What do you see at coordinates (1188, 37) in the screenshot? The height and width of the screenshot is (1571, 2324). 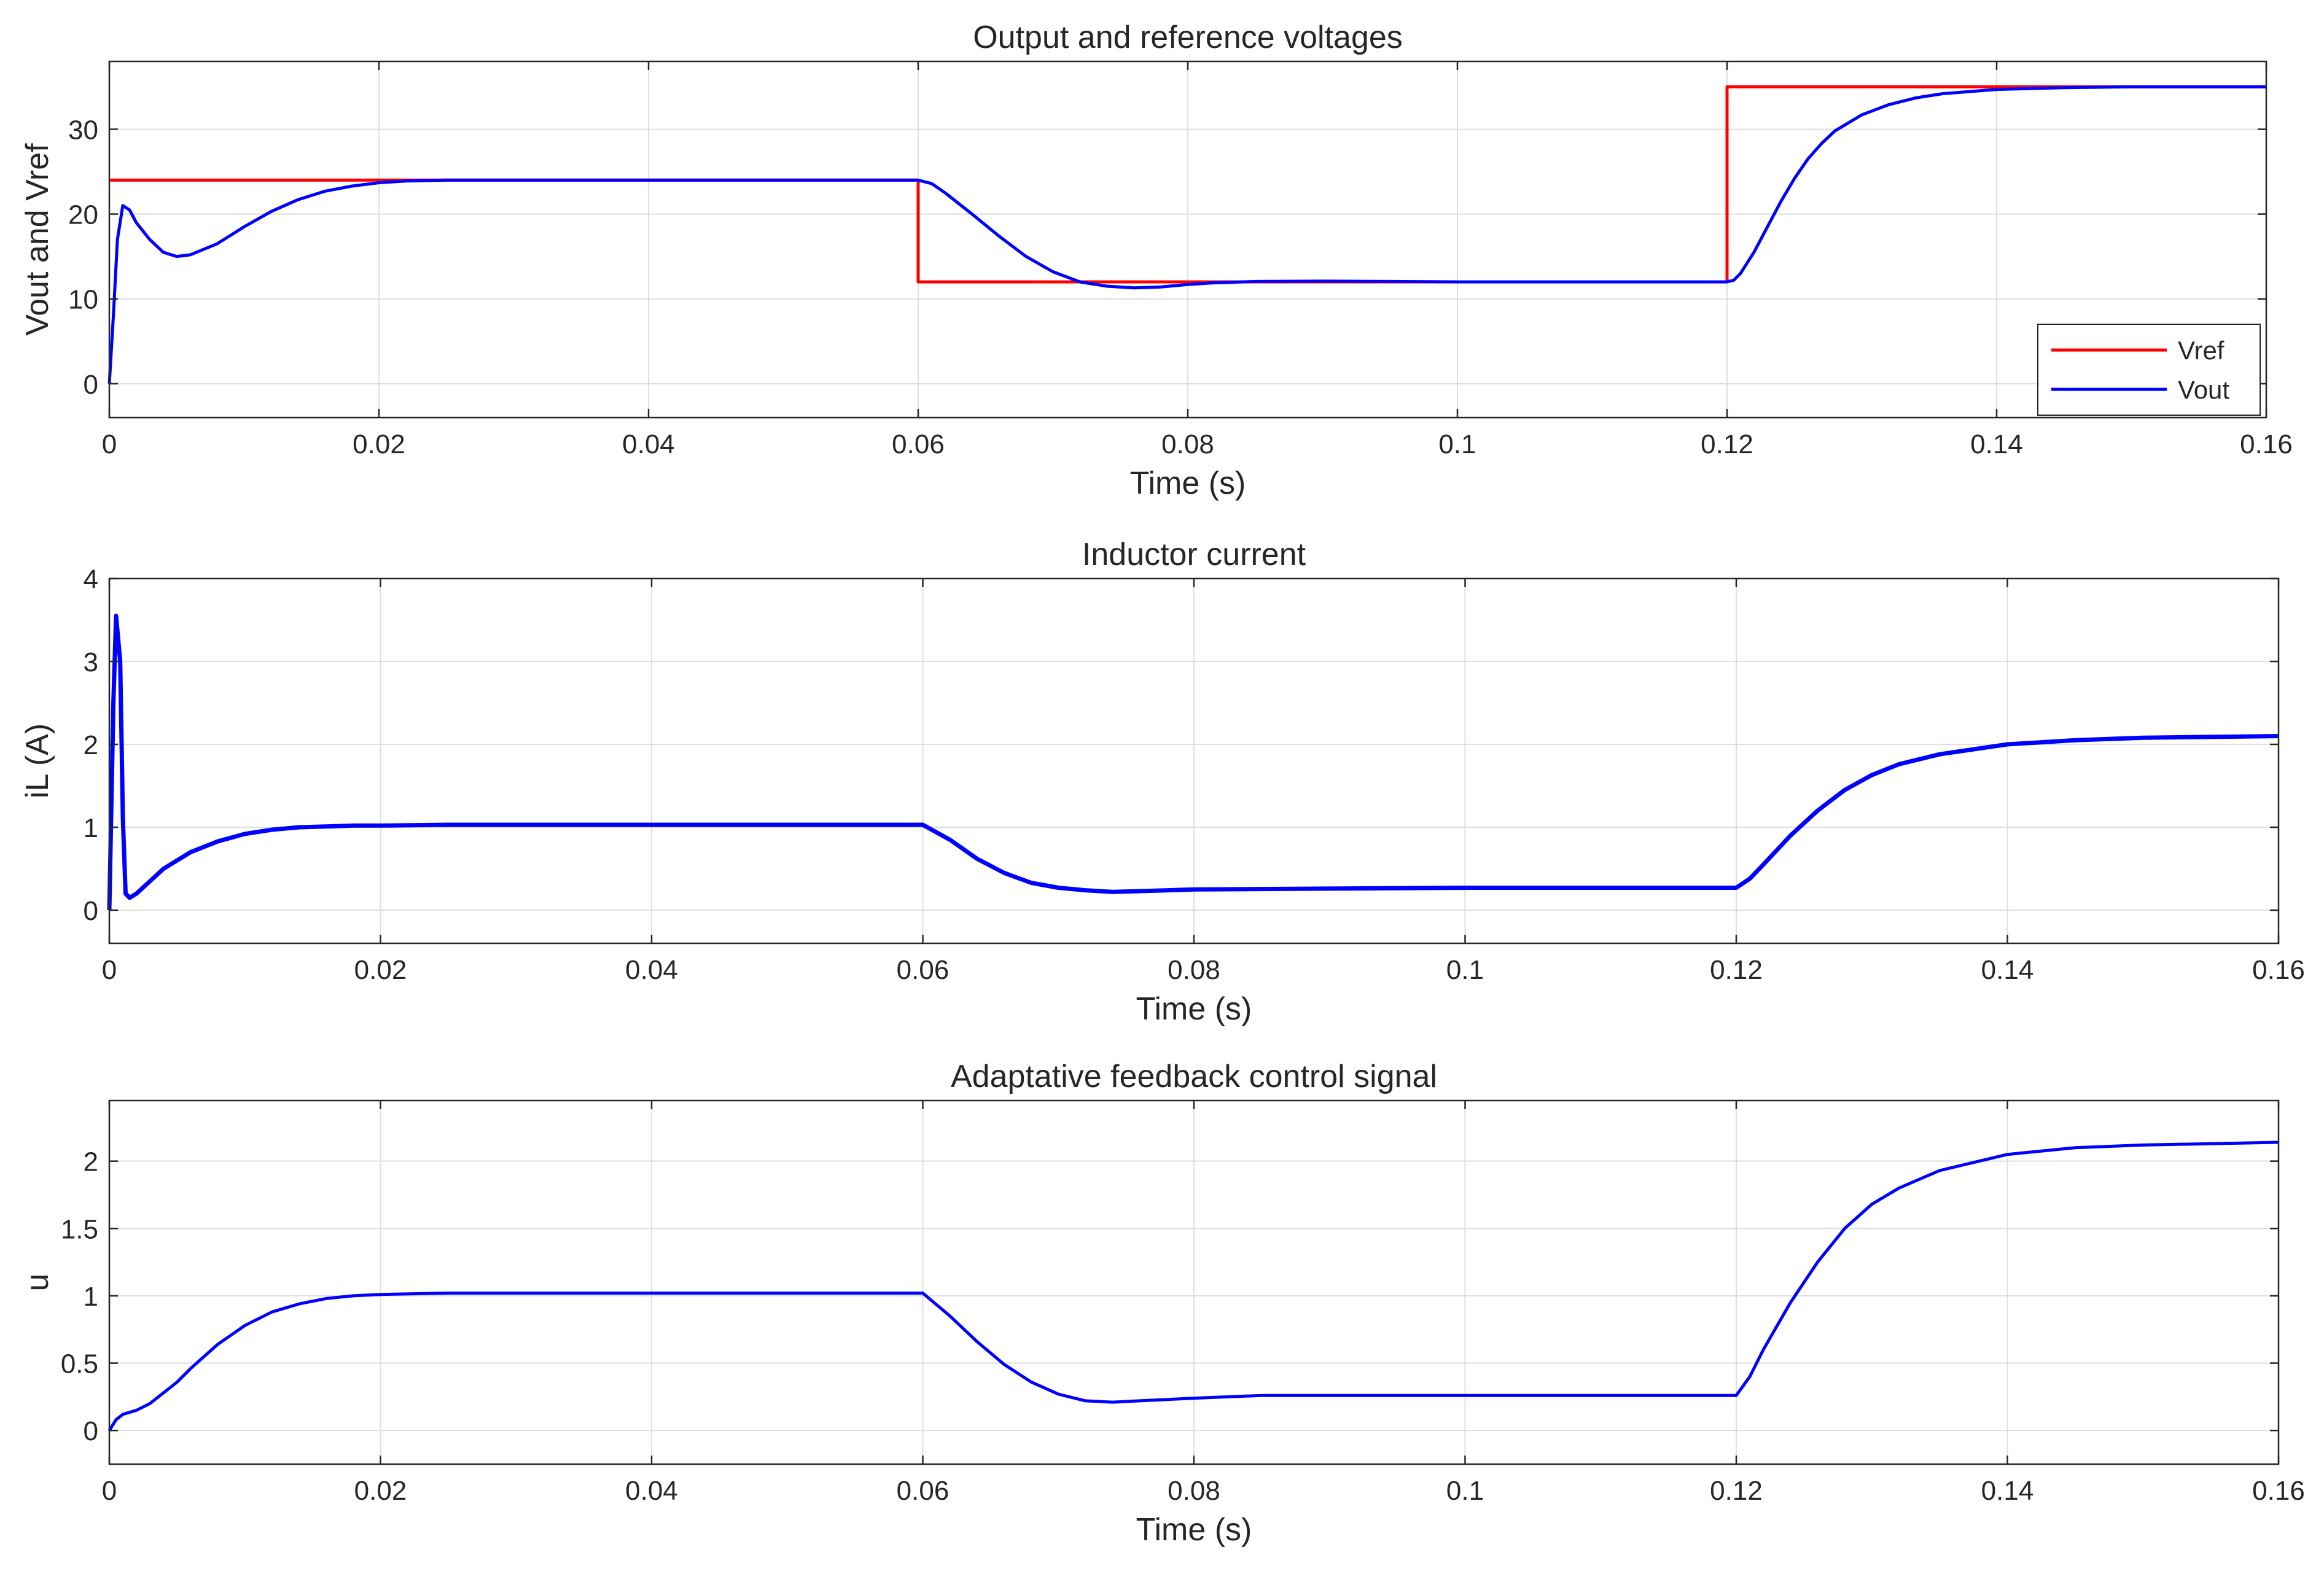 I see `chart-title: Output and reference voltages` at bounding box center [1188, 37].